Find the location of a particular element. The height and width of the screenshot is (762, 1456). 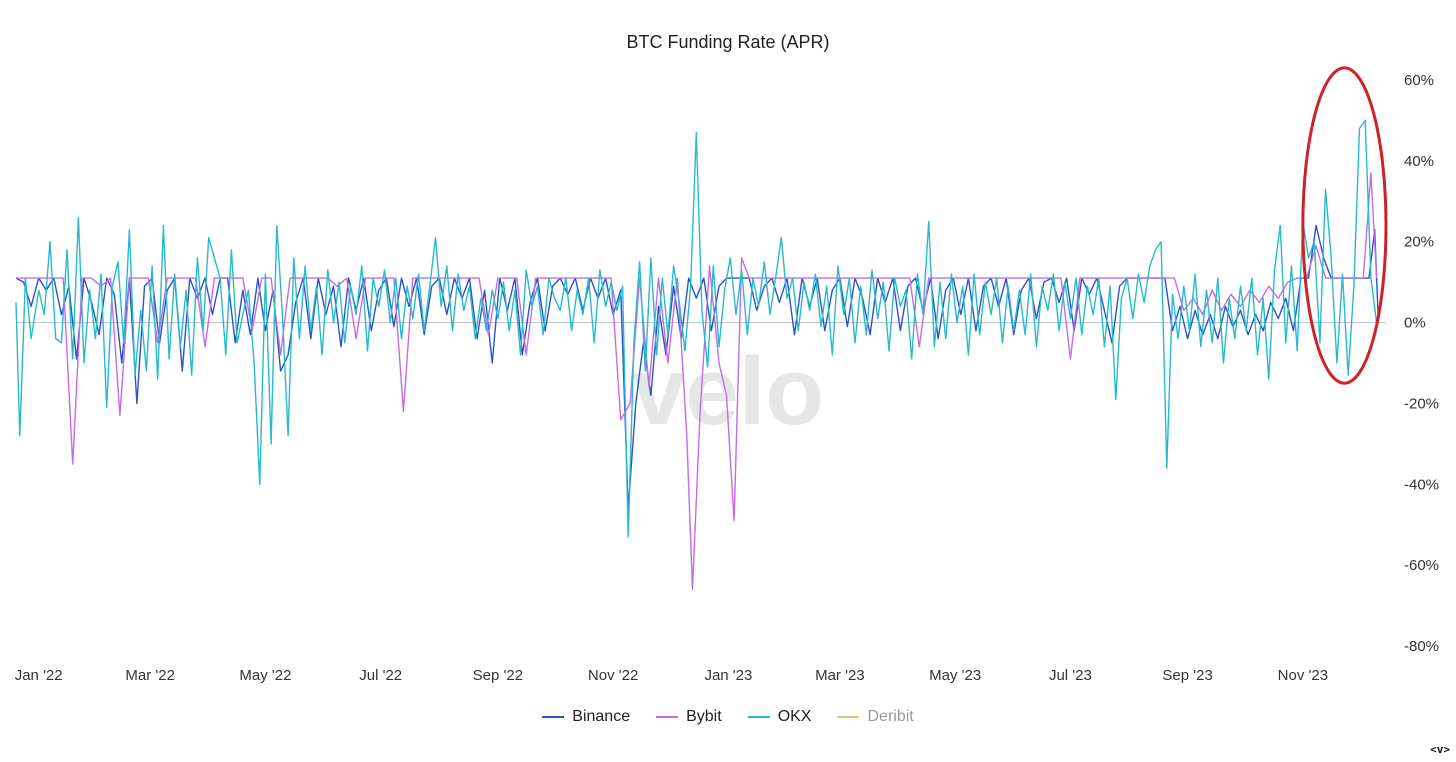

x-tick-label: Nov '22 is located at coordinates (613, 675).